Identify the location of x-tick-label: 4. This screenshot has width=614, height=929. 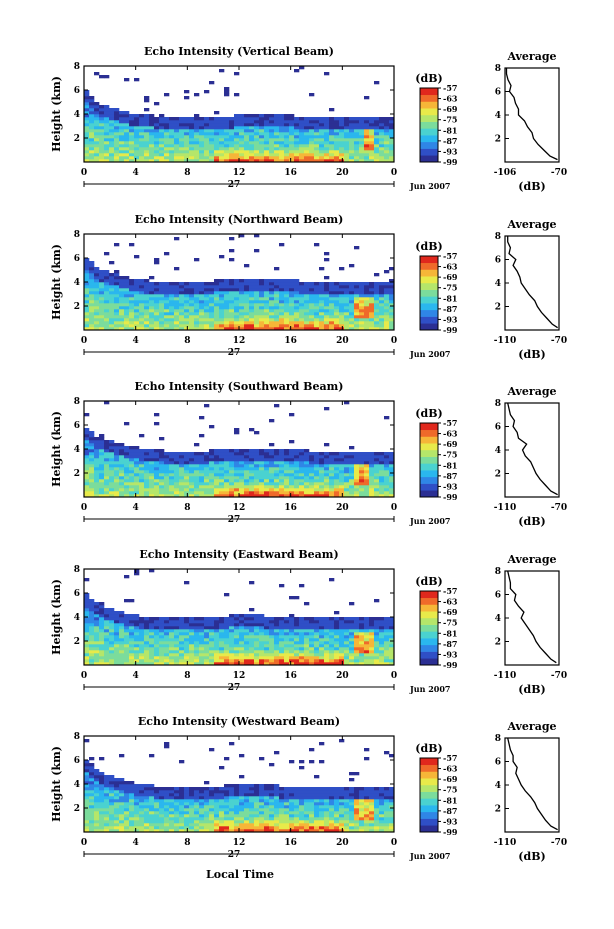
(136, 341).